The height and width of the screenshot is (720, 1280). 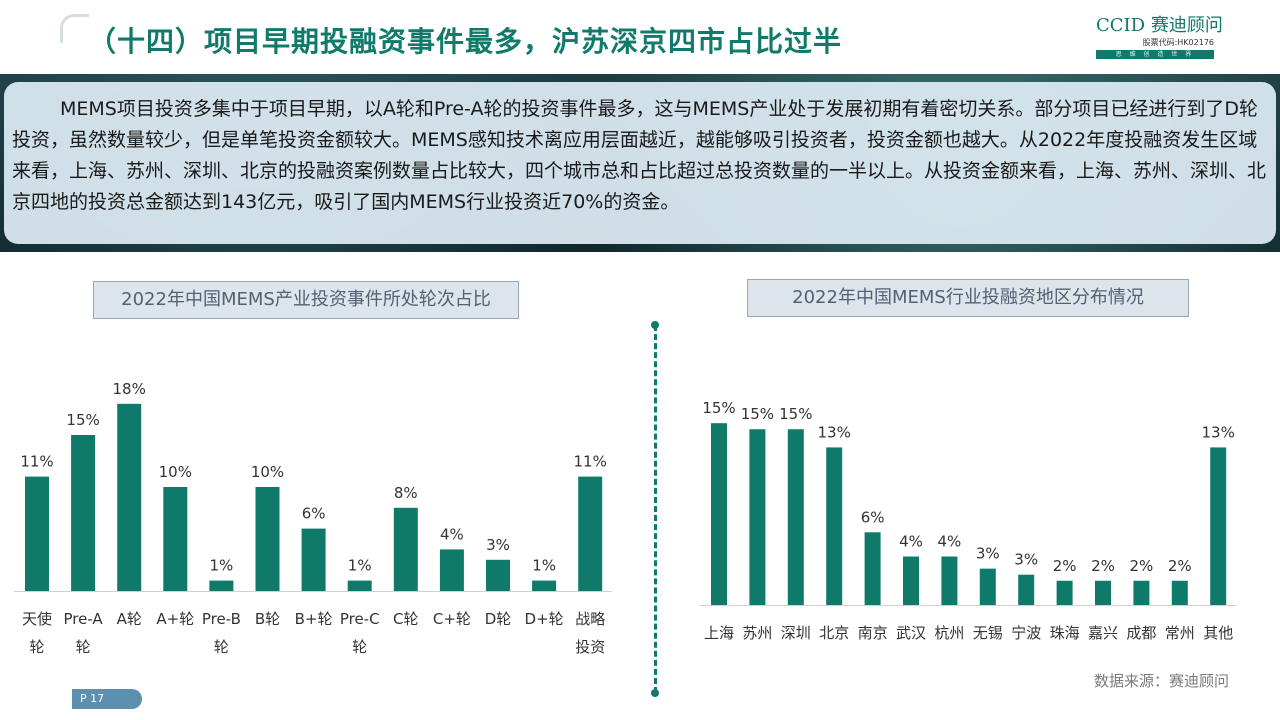 I want to click on logo-wordmark: CCID 赛迪顾问, so click(x=1159, y=25).